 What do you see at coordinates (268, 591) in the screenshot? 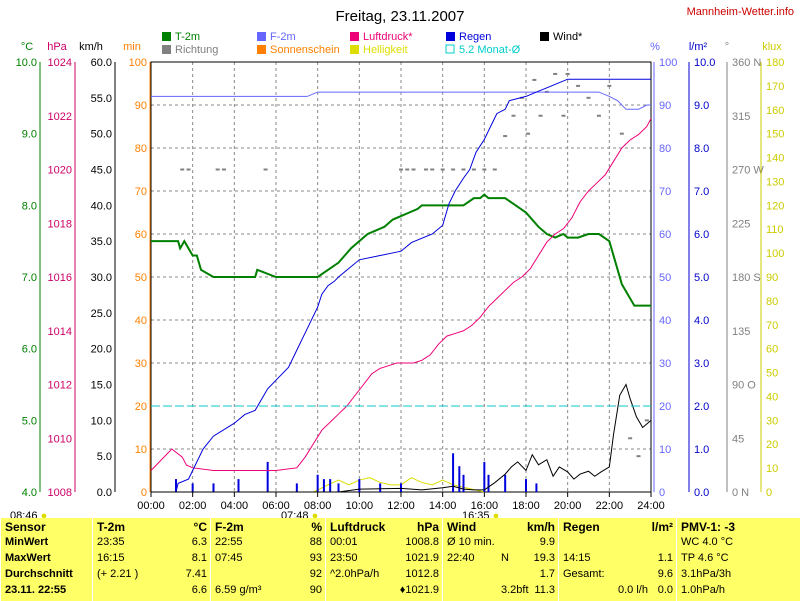
I see `stats-row: 6.59 g/m³ 90` at bounding box center [268, 591].